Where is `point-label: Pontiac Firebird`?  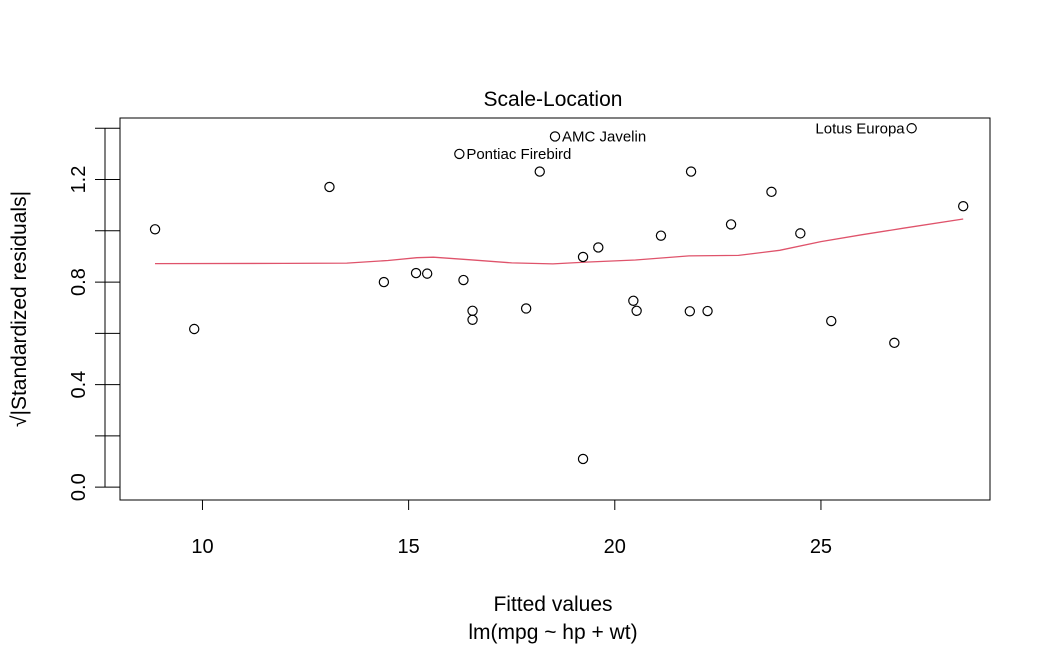 point-label: Pontiac Firebird is located at coordinates (518, 154).